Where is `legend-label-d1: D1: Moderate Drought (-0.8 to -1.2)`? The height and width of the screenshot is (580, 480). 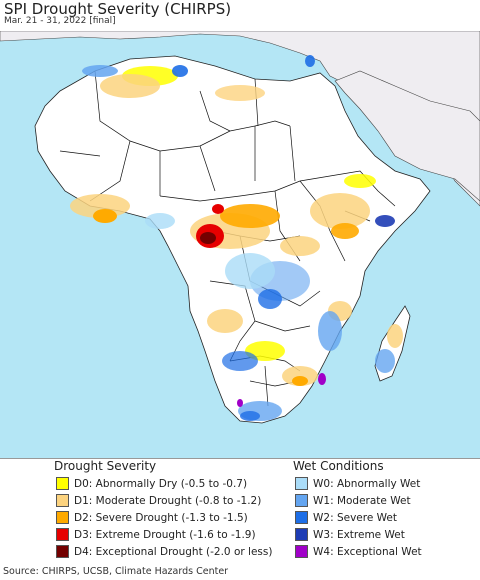
legend-label-d1: D1: Moderate Drought (-0.8 to -1.2) is located at coordinates (168, 500).